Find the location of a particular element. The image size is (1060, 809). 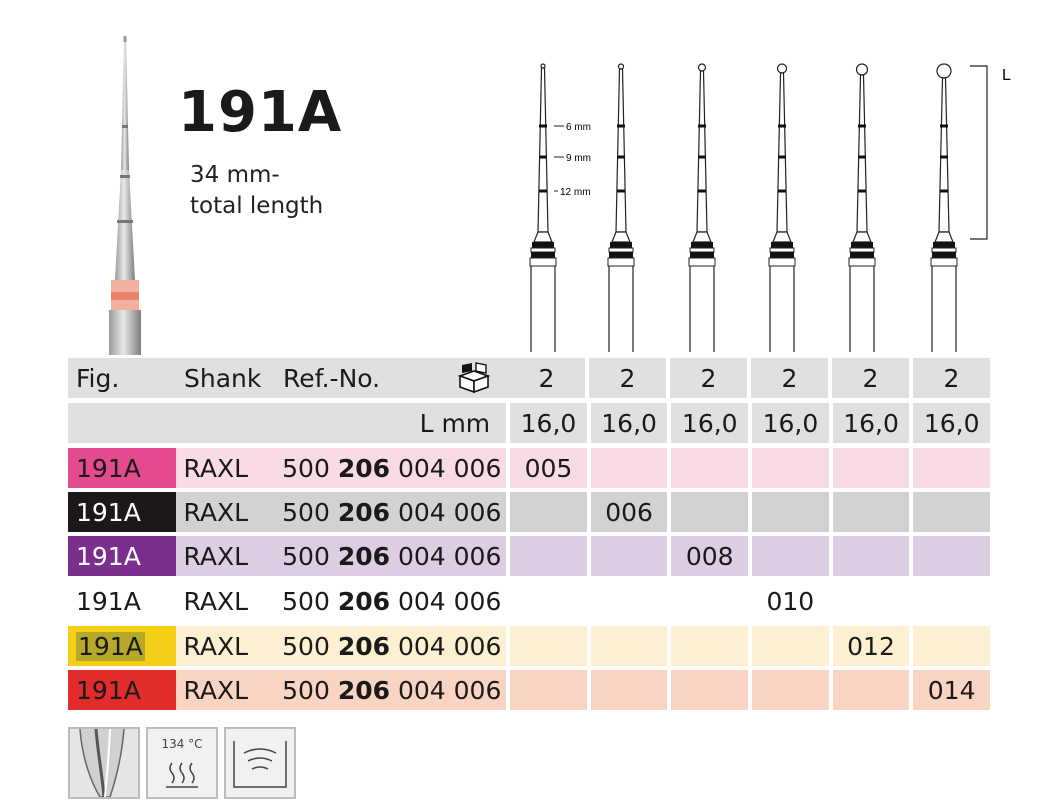

size-cell: 014 is located at coordinates (951, 690).